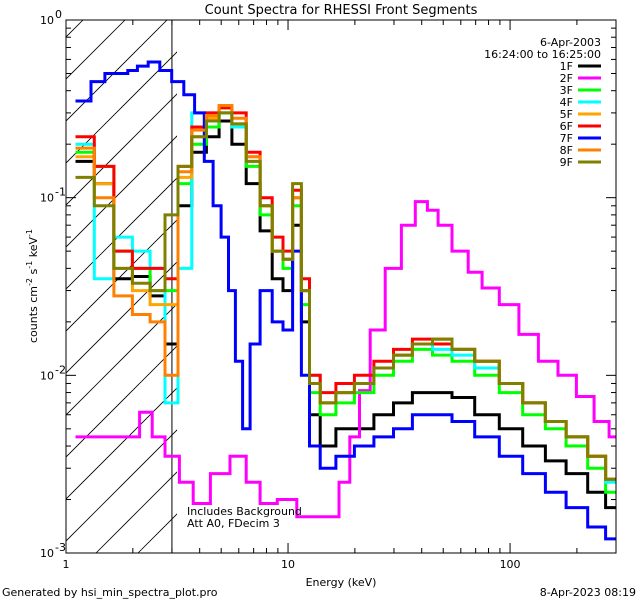 The width and height of the screenshot is (640, 600). Describe the element at coordinates (60, 369) in the screenshot. I see `y-tick-label-exponent: -2` at that location.